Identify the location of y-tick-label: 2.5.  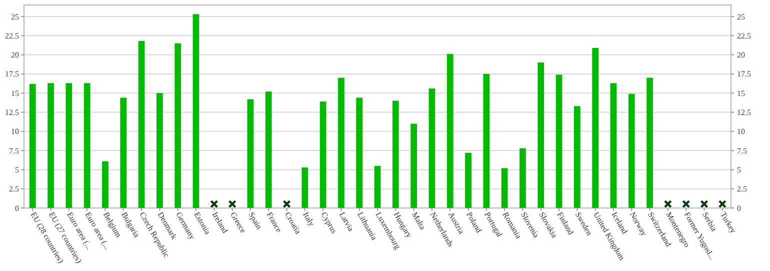
(14, 189).